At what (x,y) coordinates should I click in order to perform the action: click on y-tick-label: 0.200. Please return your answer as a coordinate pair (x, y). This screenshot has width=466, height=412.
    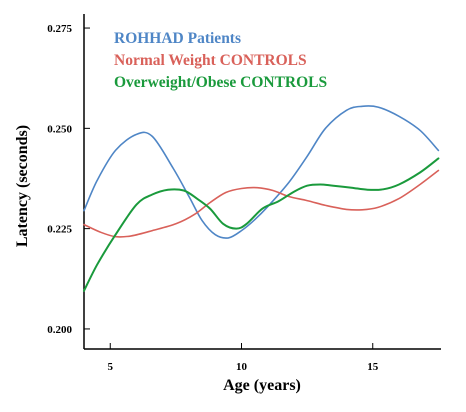
    Looking at the image, I should click on (59, 330).